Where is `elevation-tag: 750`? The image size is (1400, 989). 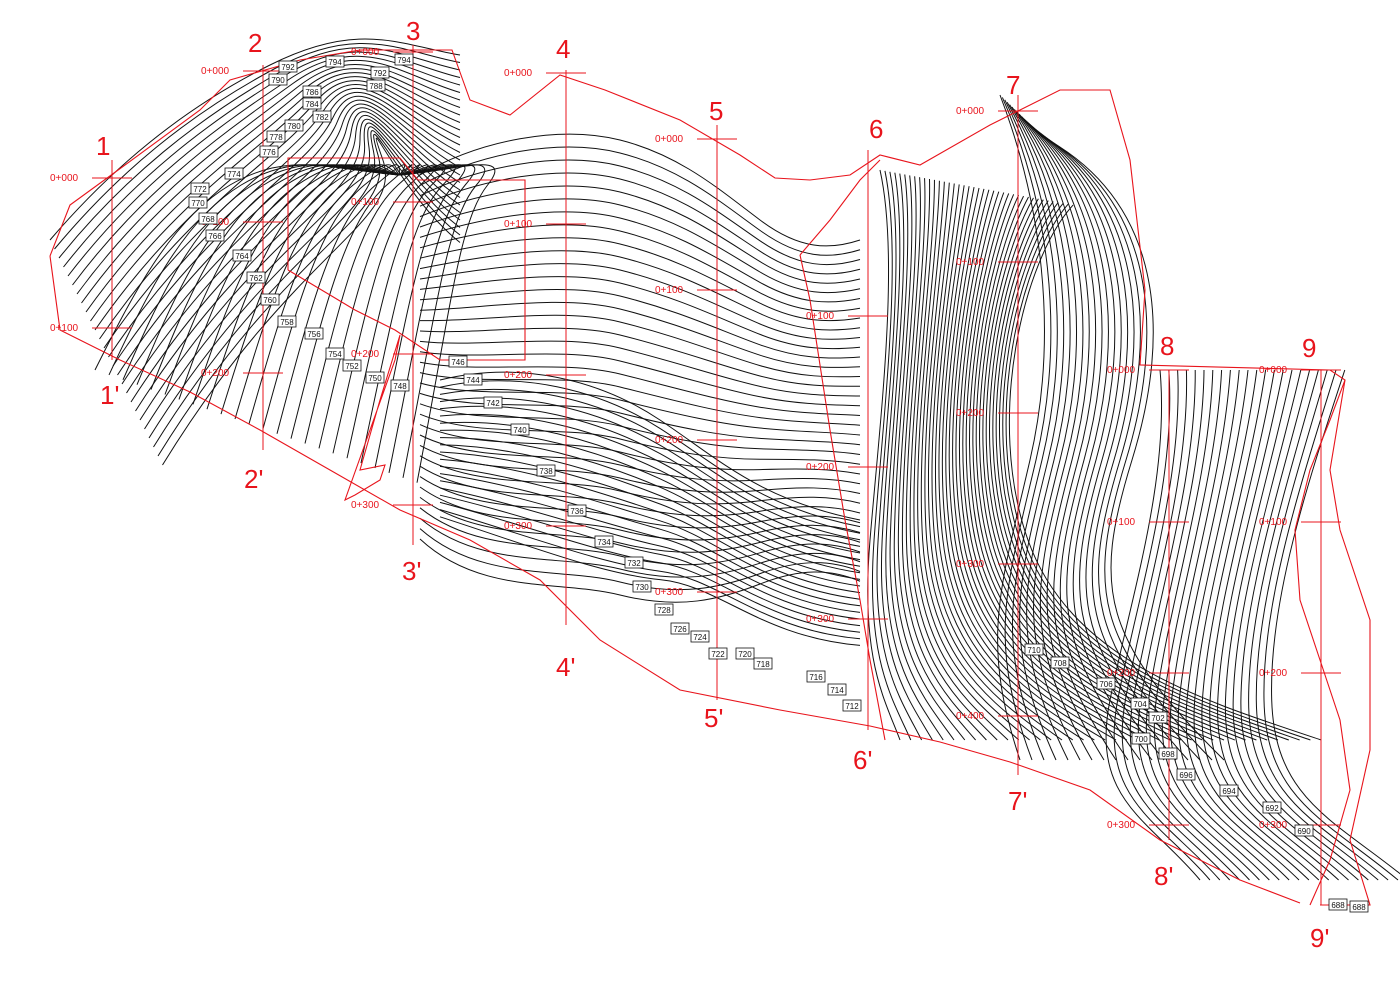 elevation-tag: 750 is located at coordinates (375, 377).